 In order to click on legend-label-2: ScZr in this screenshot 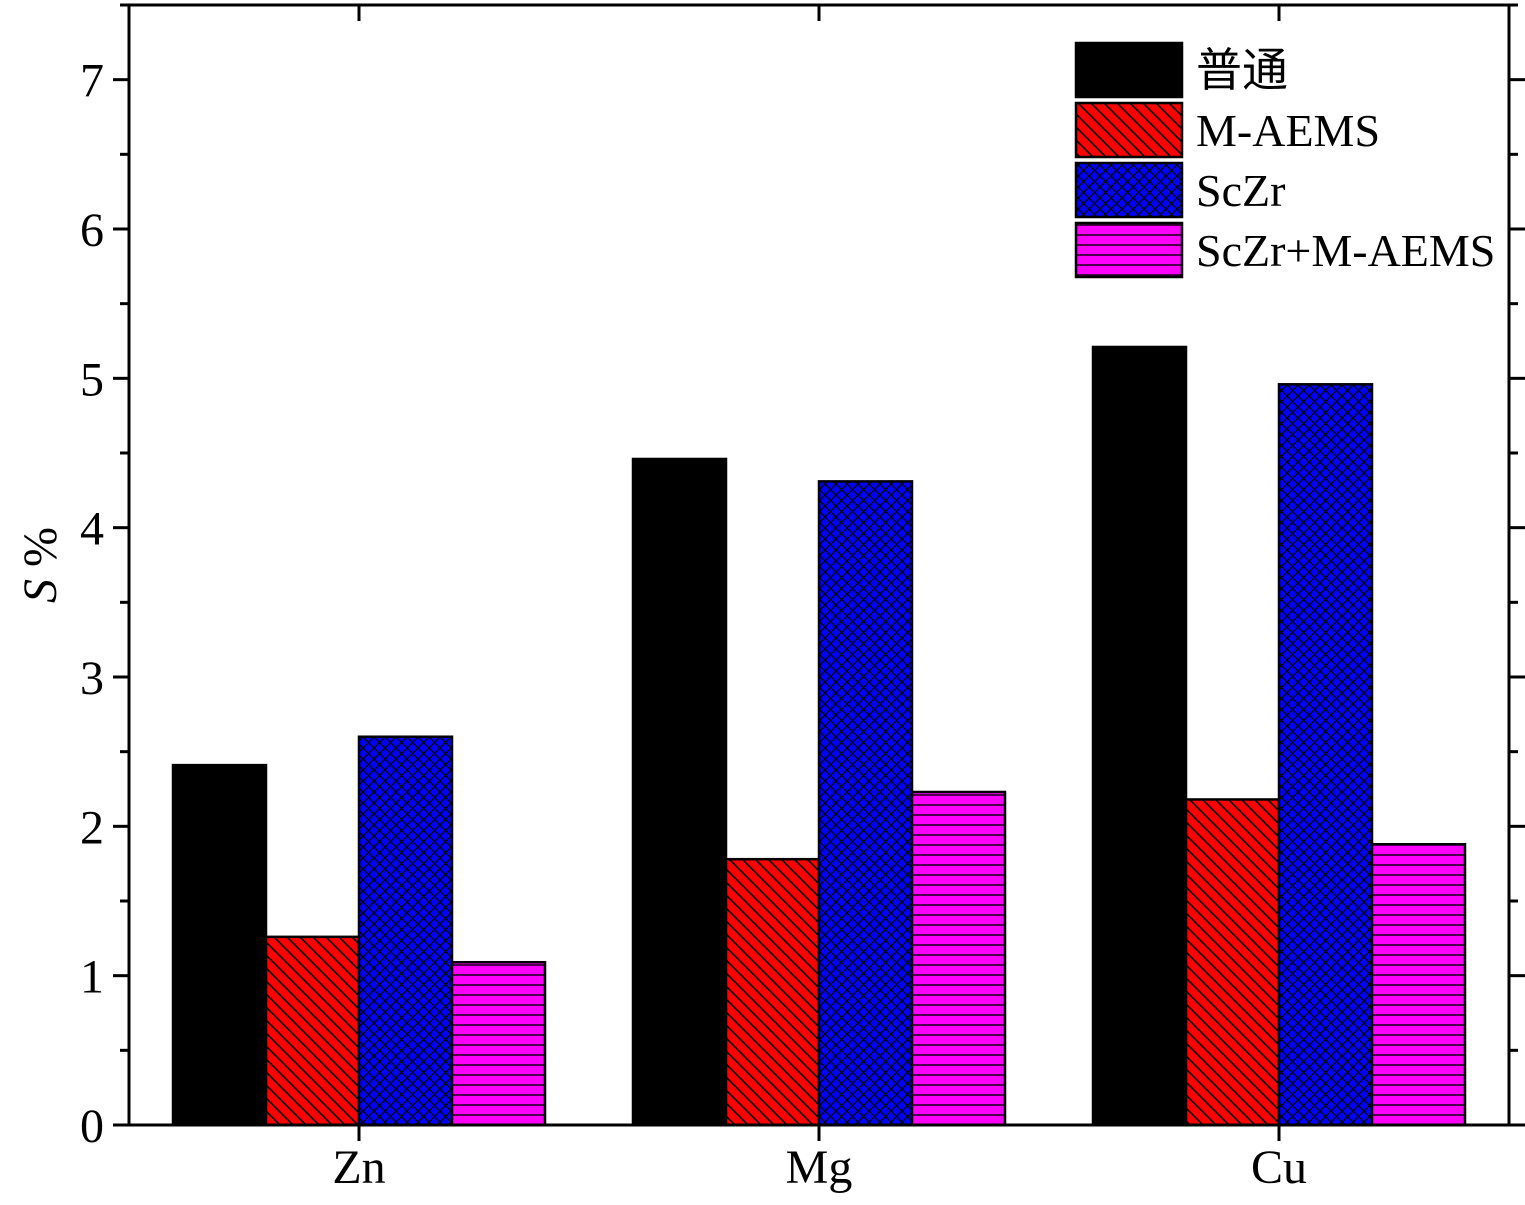, I will do `click(1240, 190)`.